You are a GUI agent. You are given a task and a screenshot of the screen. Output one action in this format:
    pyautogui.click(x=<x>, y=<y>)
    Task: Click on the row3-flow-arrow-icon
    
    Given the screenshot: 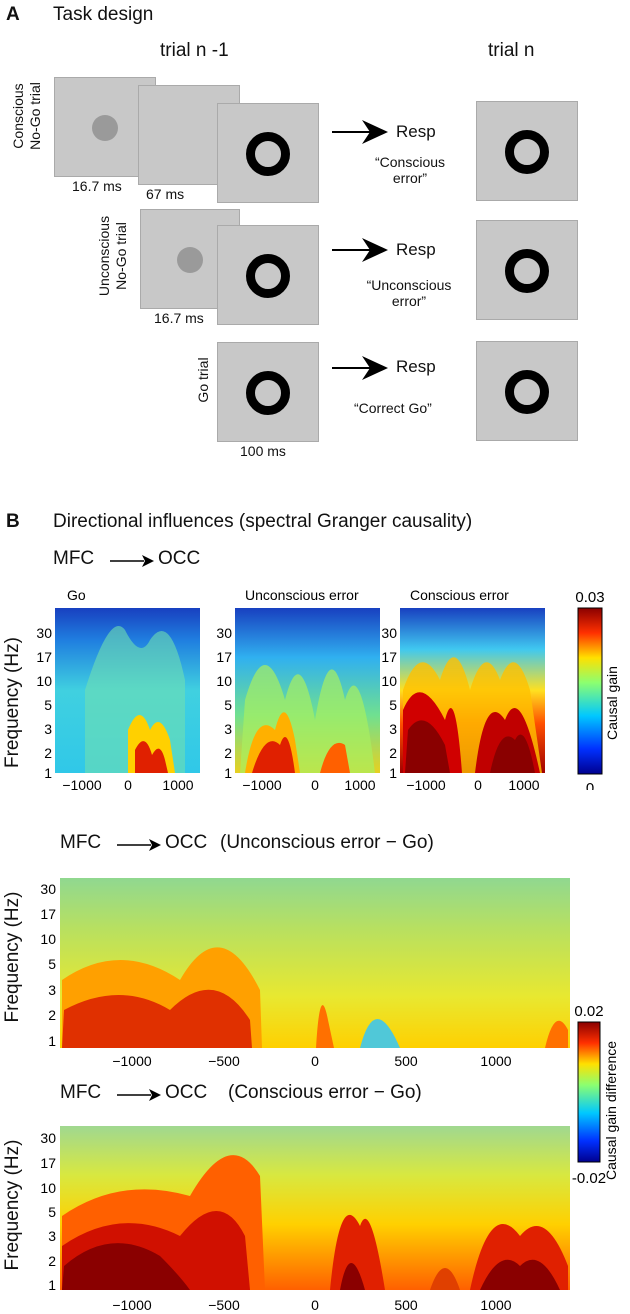 What is the action you would take?
    pyautogui.click(x=139, y=1095)
    